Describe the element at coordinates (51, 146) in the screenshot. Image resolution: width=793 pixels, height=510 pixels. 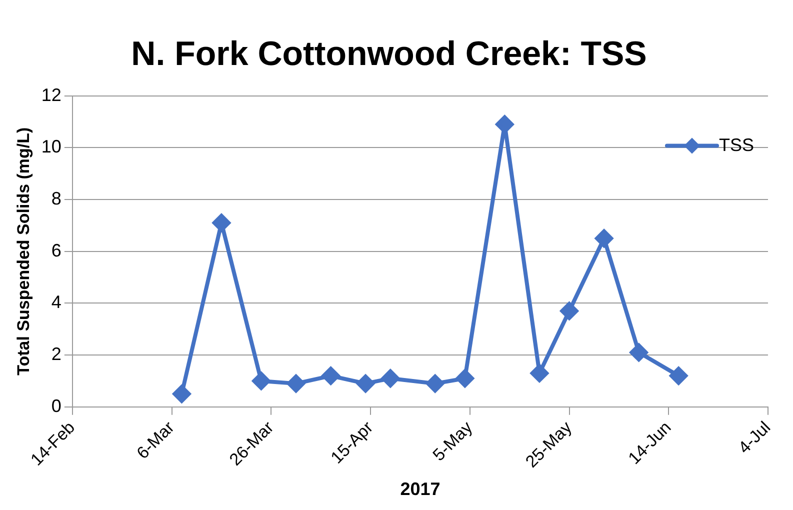
I see `y-tick-label: 10` at that location.